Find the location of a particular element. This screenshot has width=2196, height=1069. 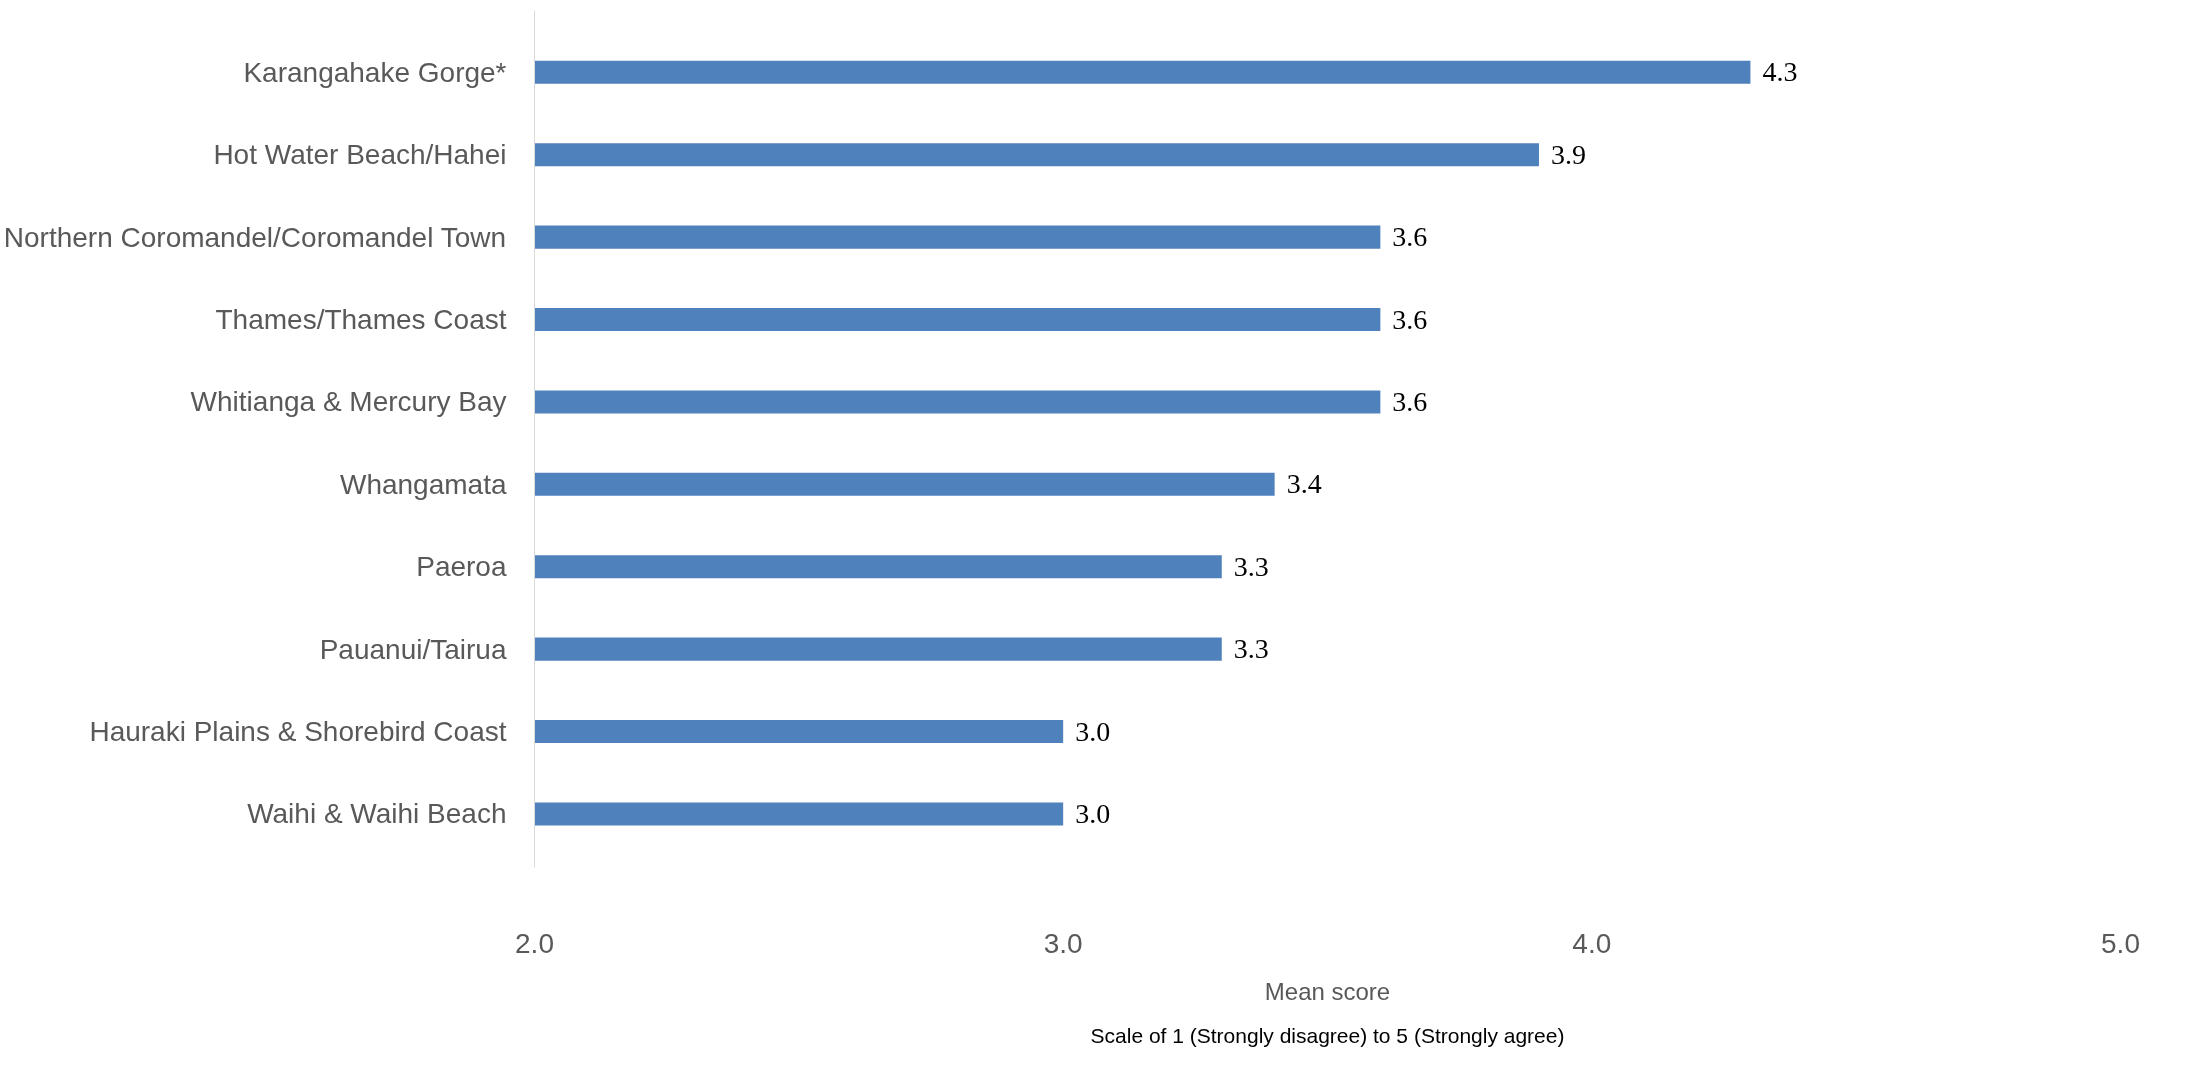

y-tick-label: Northern Coromandel/Coromandel Town is located at coordinates (254, 237).